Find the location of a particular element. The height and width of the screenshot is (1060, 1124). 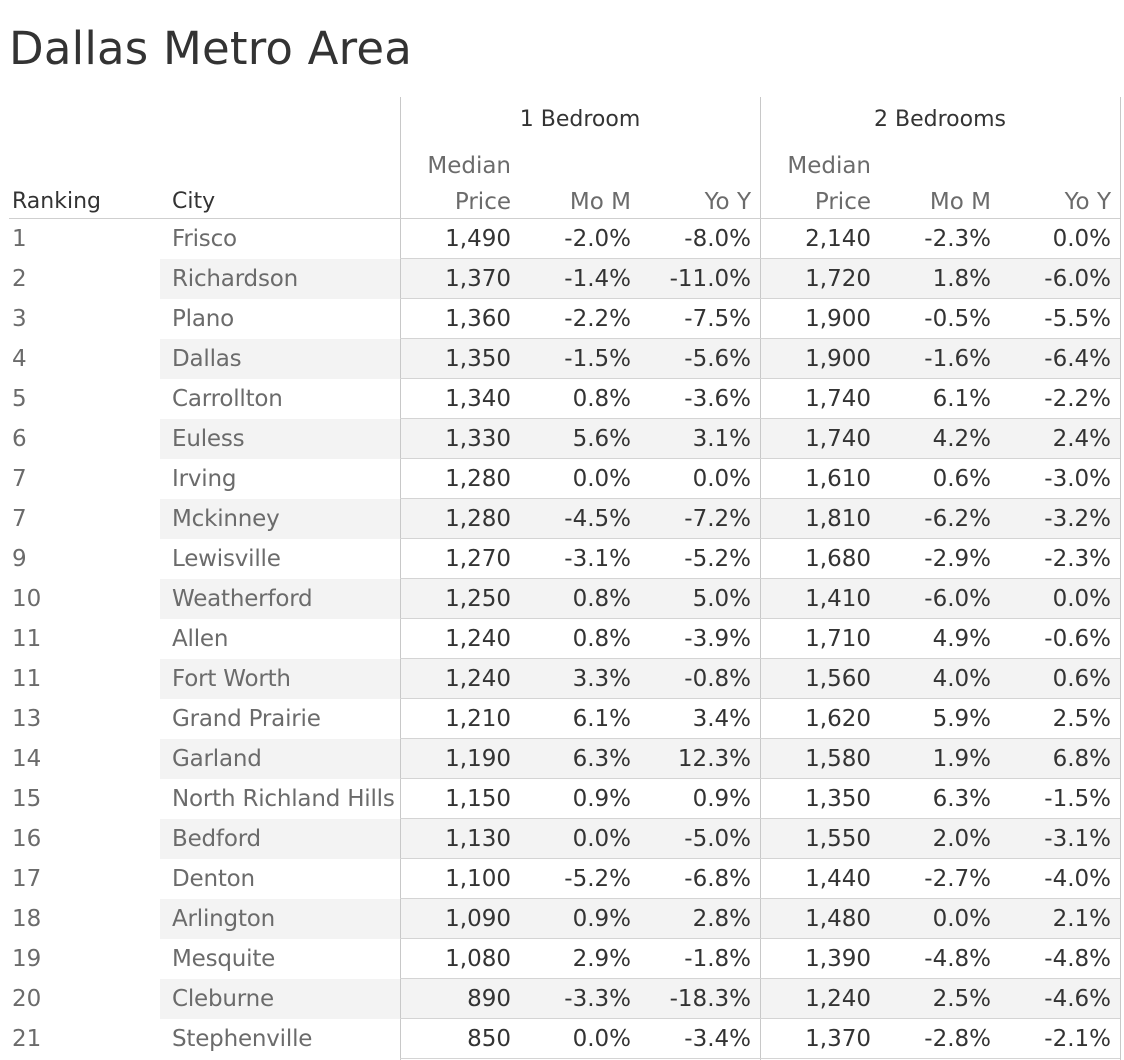

b2-price-cell: 1,560 is located at coordinates (838, 679).